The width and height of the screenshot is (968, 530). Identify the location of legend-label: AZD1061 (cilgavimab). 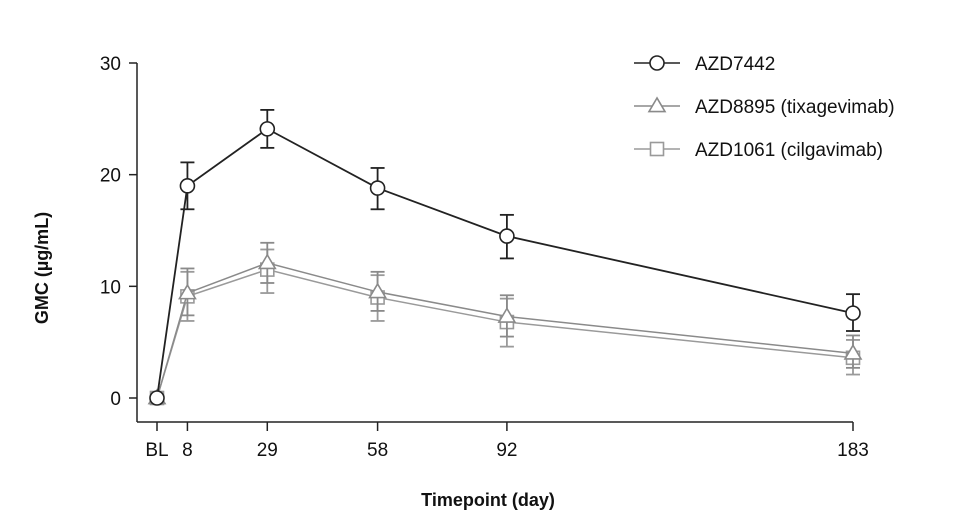
(789, 150).